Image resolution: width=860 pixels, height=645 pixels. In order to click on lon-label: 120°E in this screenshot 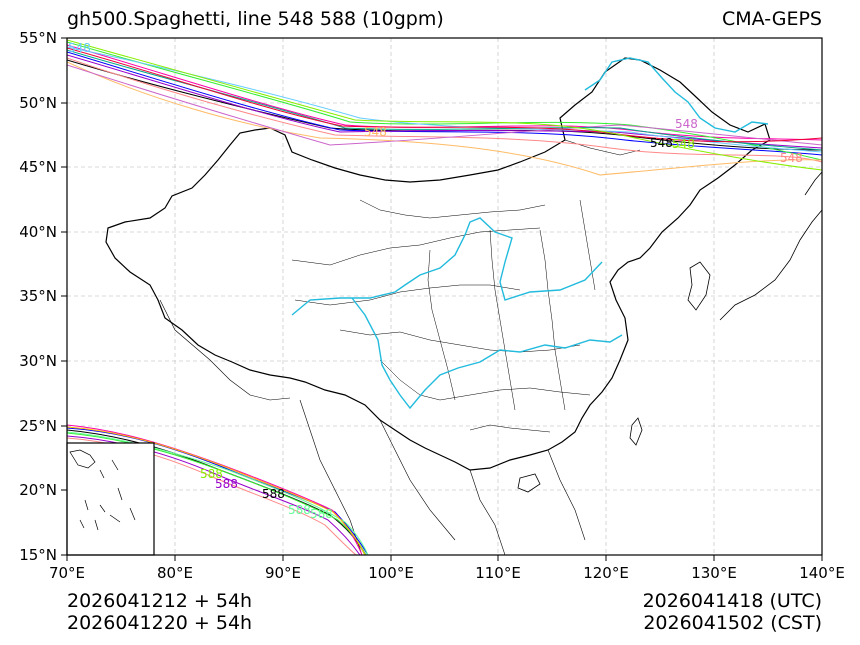, I will do `click(606, 573)`.